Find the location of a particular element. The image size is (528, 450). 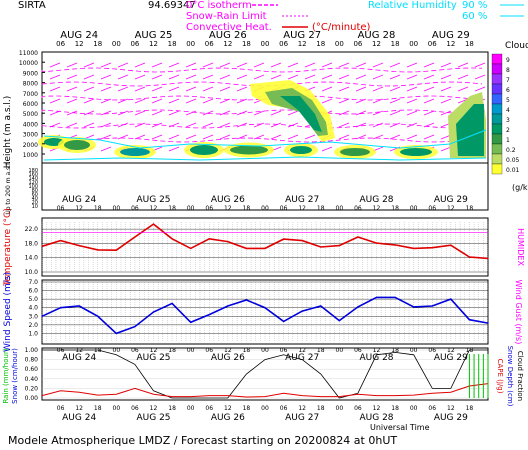

y-tick-label: 6.0 is located at coordinates (33, 291).